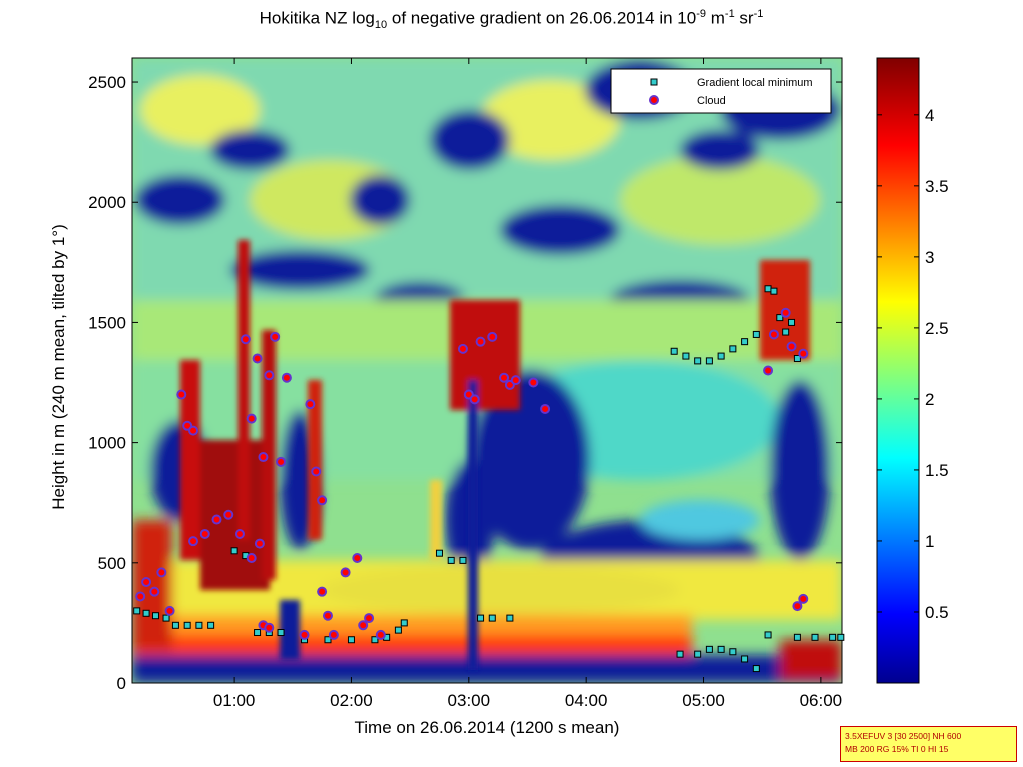 The height and width of the screenshot is (767, 1023). I want to click on colorbar-tick-label: 3.5, so click(937, 186).